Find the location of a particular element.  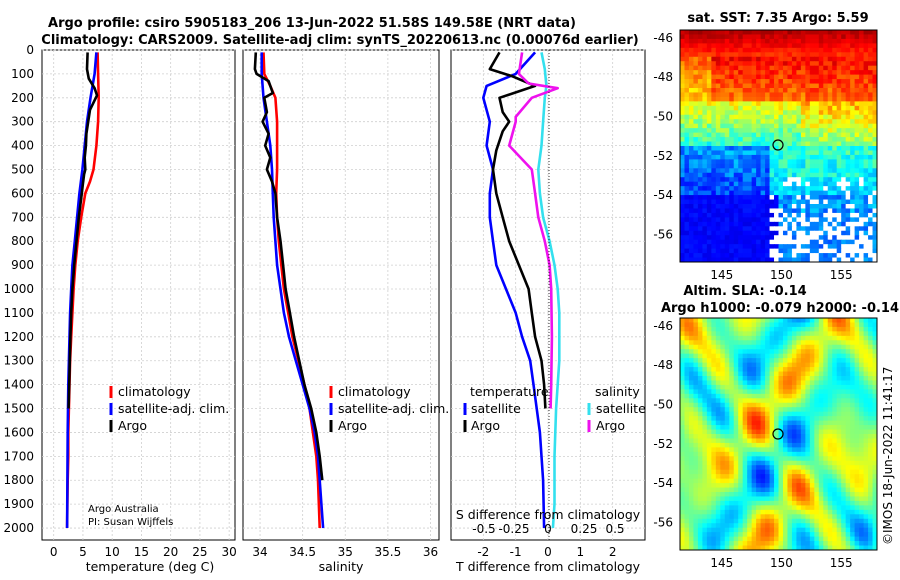

lat-tick-label: -50 is located at coordinates (663, 405).